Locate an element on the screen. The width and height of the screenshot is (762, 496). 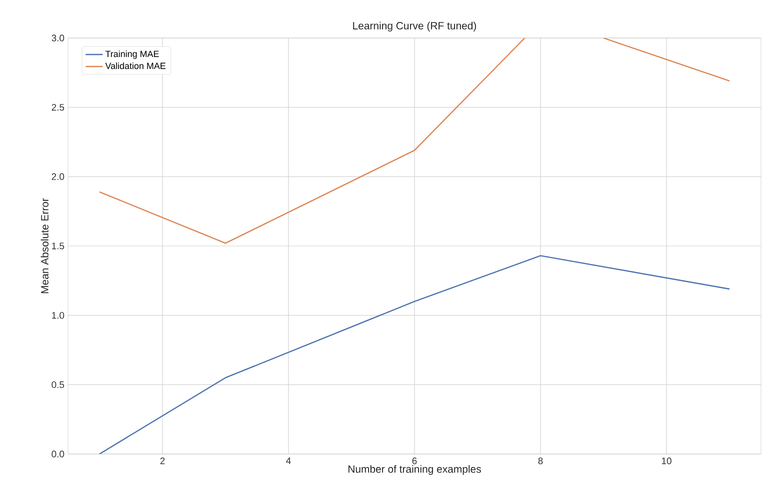
y-axis-title: Mean Absolute Error is located at coordinates (44, 246).